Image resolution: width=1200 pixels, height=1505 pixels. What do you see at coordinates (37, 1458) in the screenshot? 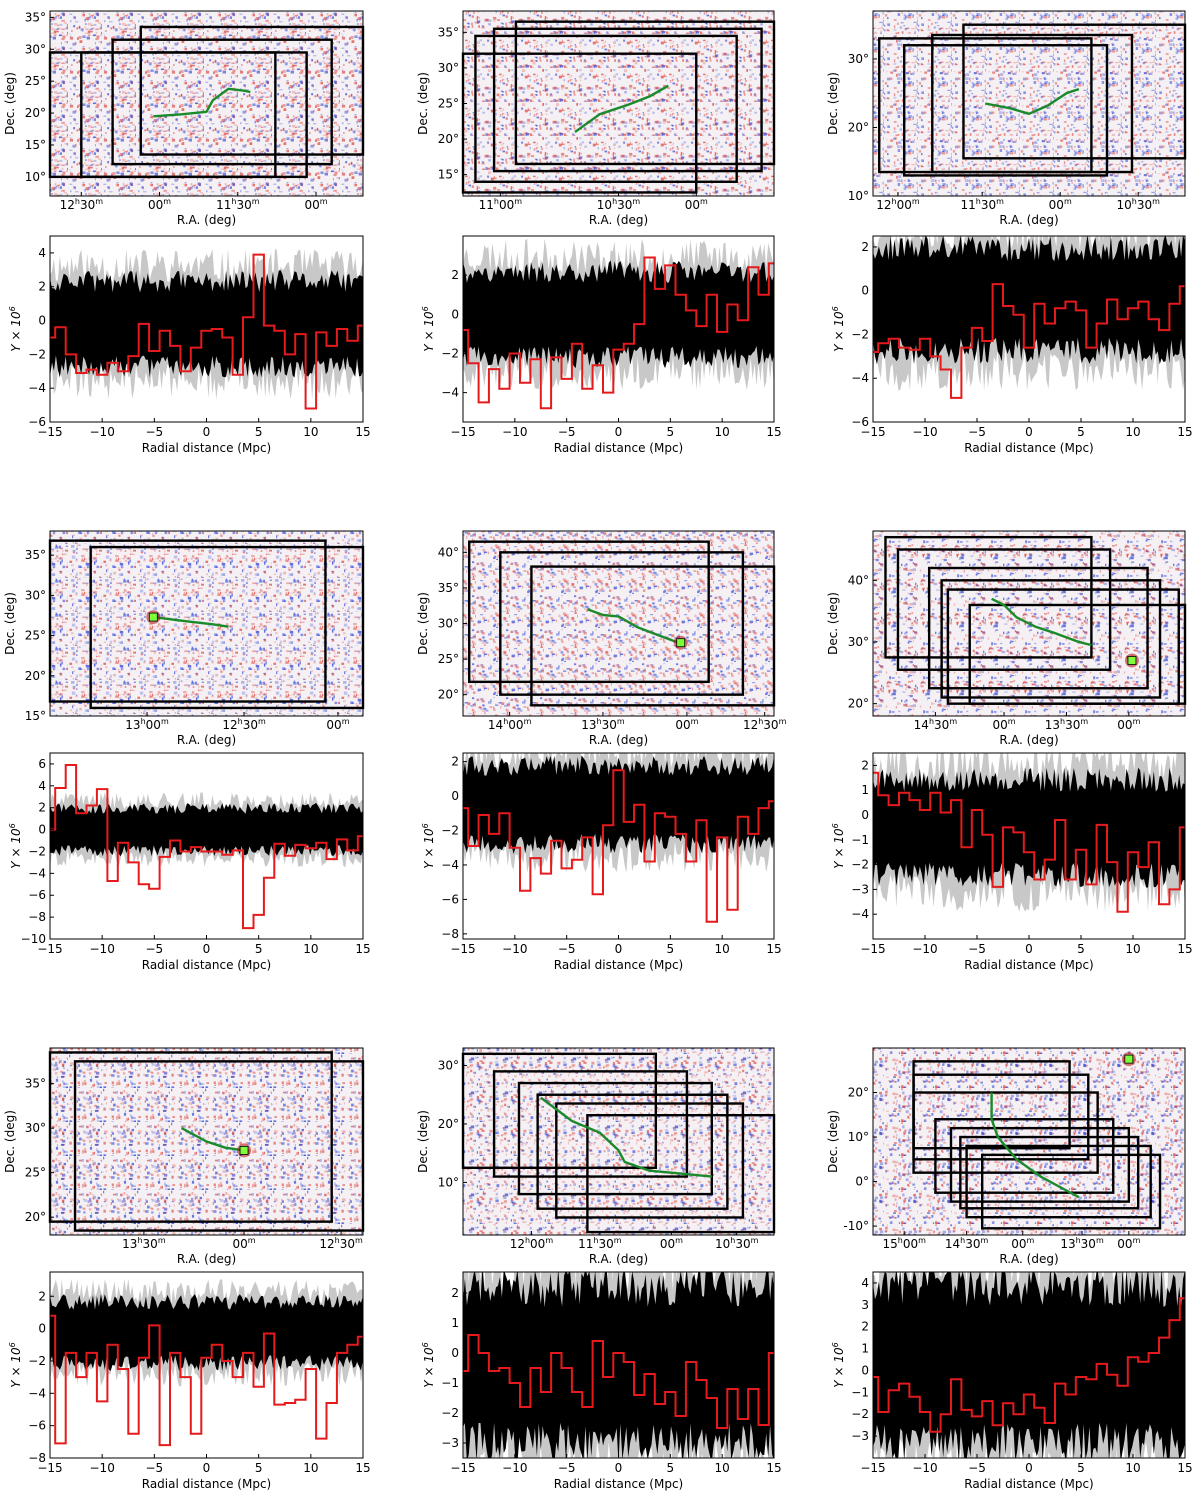
I see `y-tick-label: −8` at bounding box center [37, 1458].